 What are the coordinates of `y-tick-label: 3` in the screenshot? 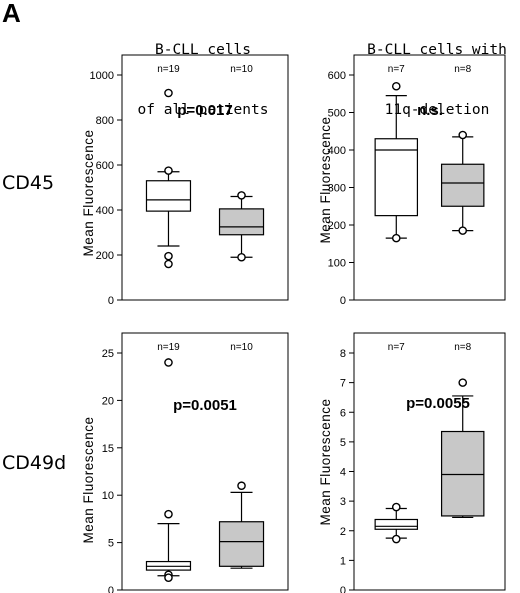 It's located at (343, 502).